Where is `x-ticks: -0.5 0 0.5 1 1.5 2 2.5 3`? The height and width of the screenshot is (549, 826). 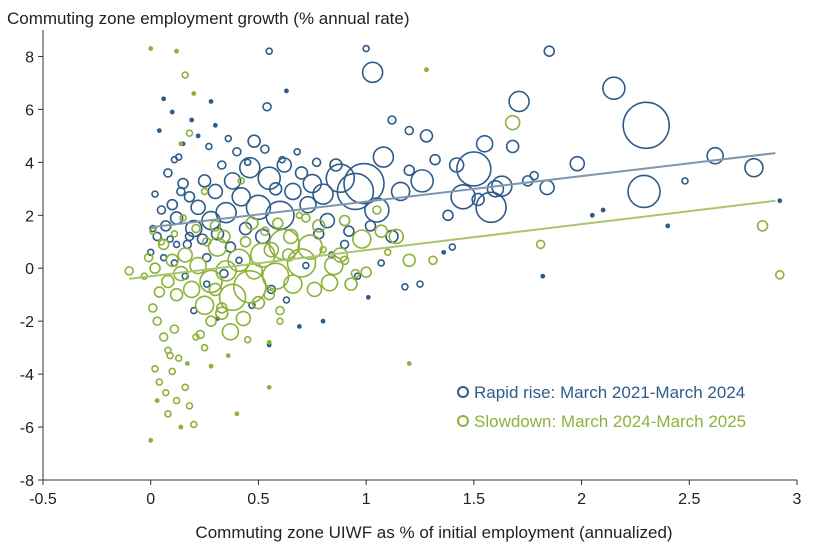
x-ticks: -0.5 0 0.5 1 1.5 2 2.5 3 is located at coordinates (415, 494).